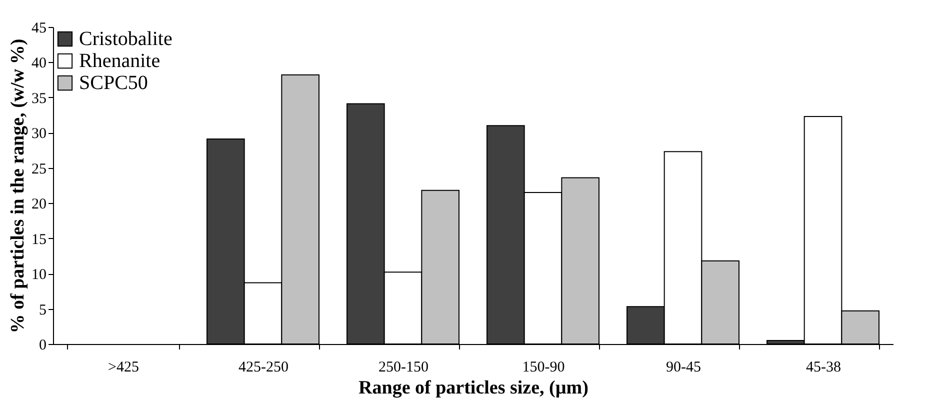 Image resolution: width=941 pixels, height=414 pixels. What do you see at coordinates (42, 310) in the screenshot?
I see `y-tick-label: 5` at bounding box center [42, 310].